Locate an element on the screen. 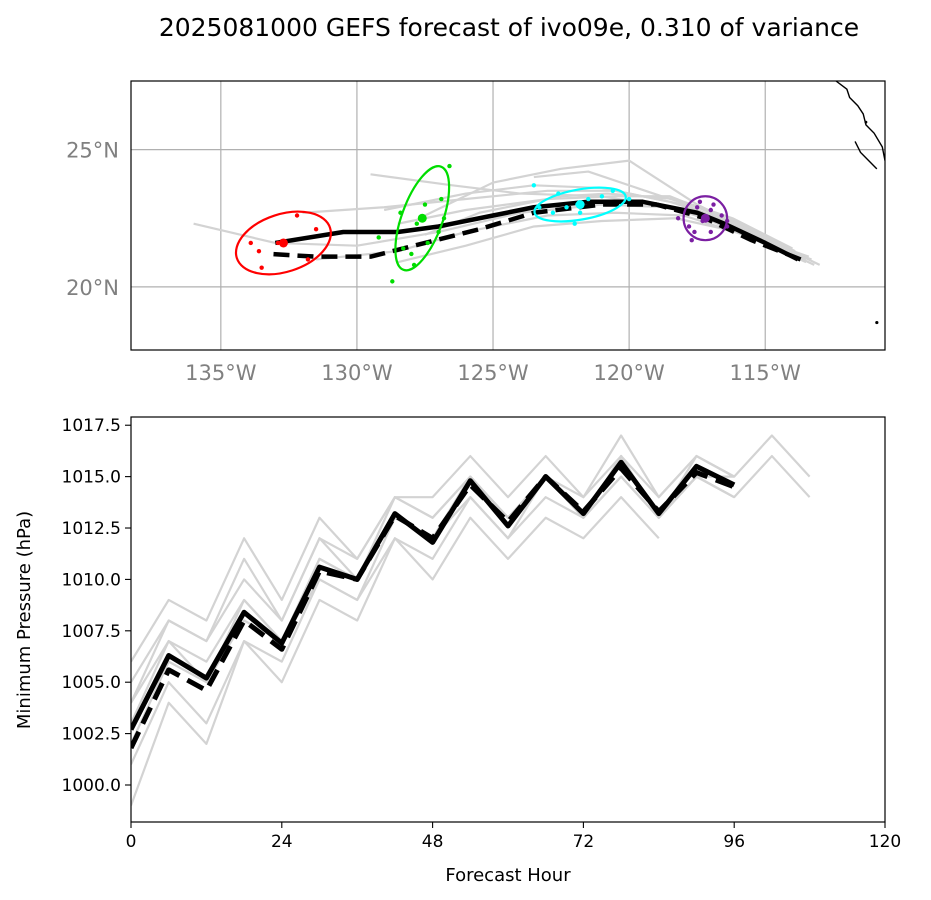 This screenshot has height=900, width=931. y-tick-label: 1002.5 is located at coordinates (91, 735).